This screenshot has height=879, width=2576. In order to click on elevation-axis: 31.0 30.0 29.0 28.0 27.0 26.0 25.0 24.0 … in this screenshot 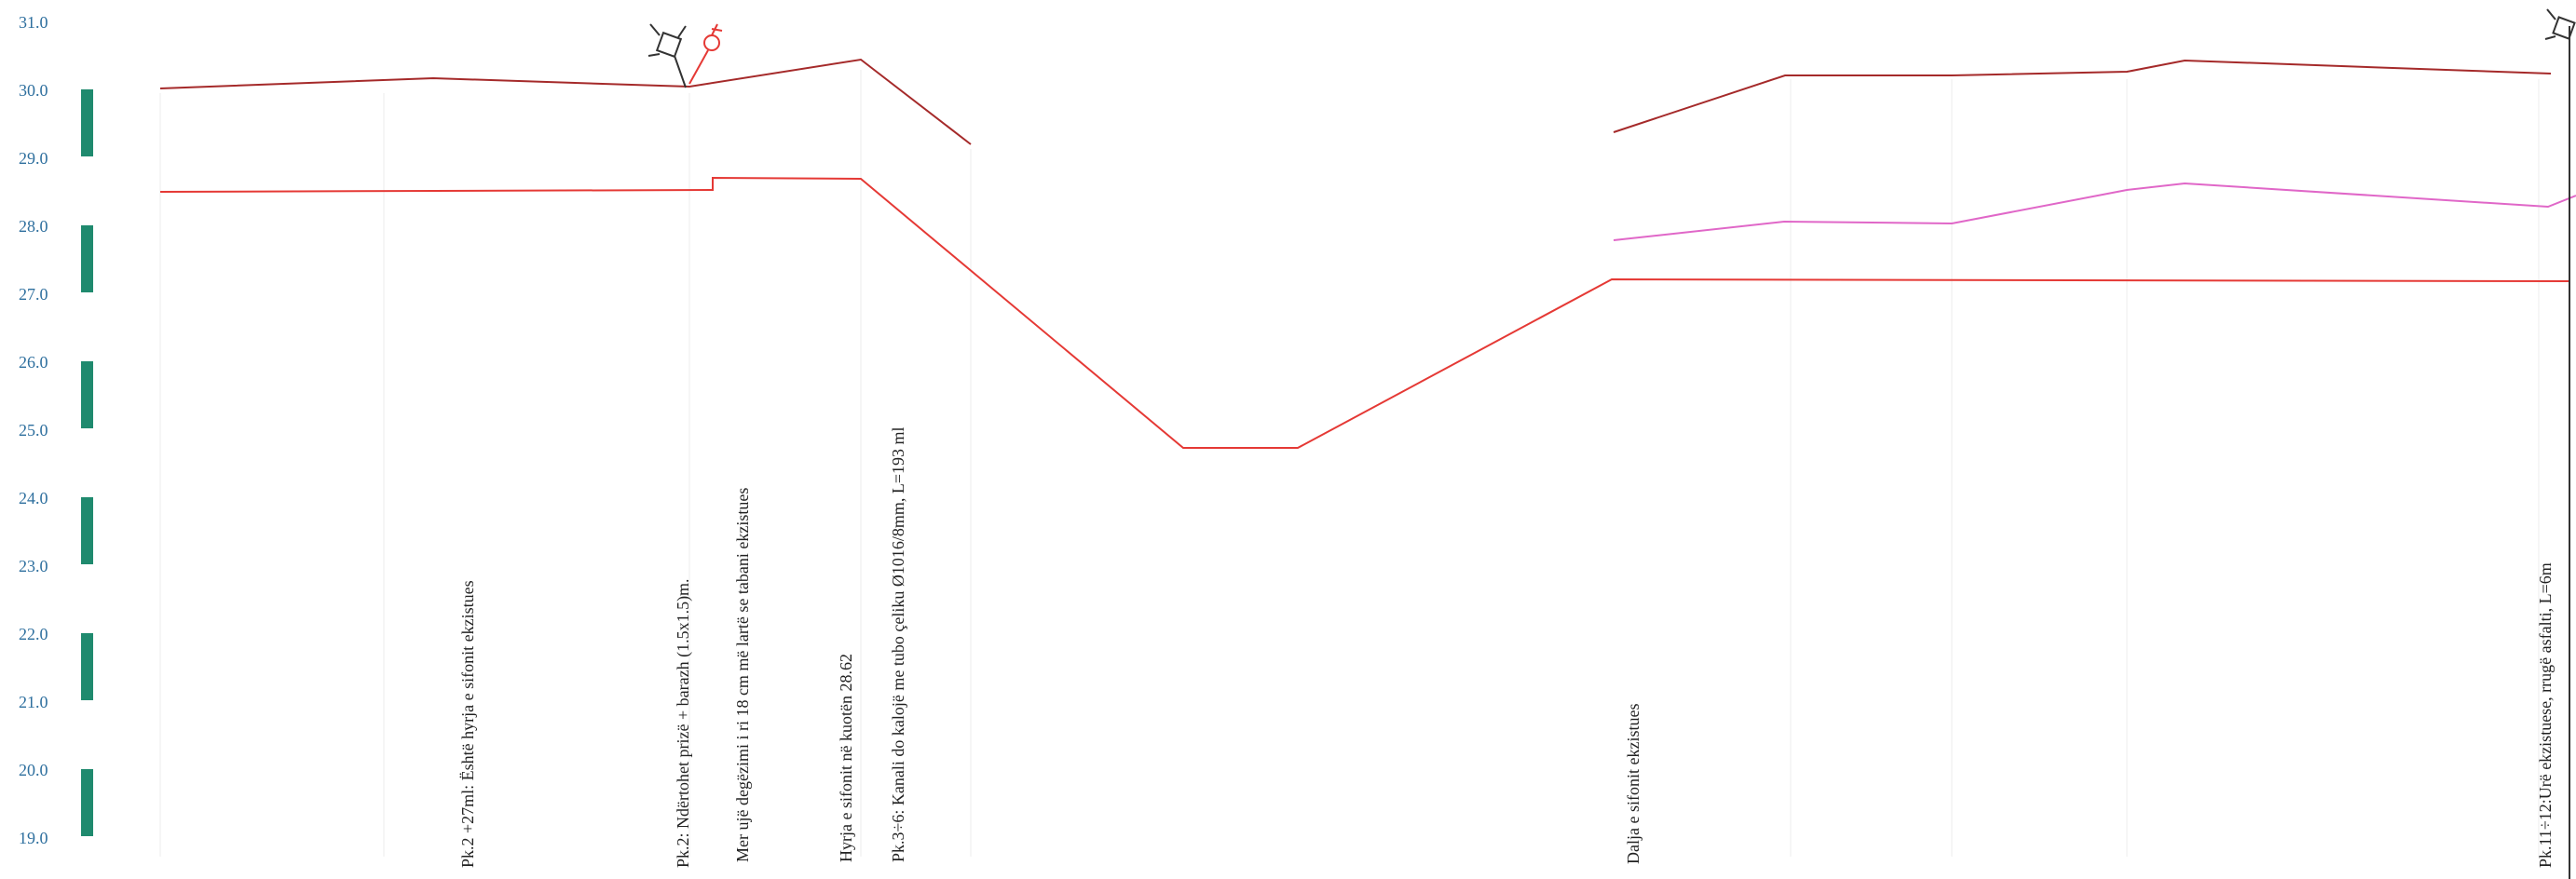, I will do `click(33, 430)`.